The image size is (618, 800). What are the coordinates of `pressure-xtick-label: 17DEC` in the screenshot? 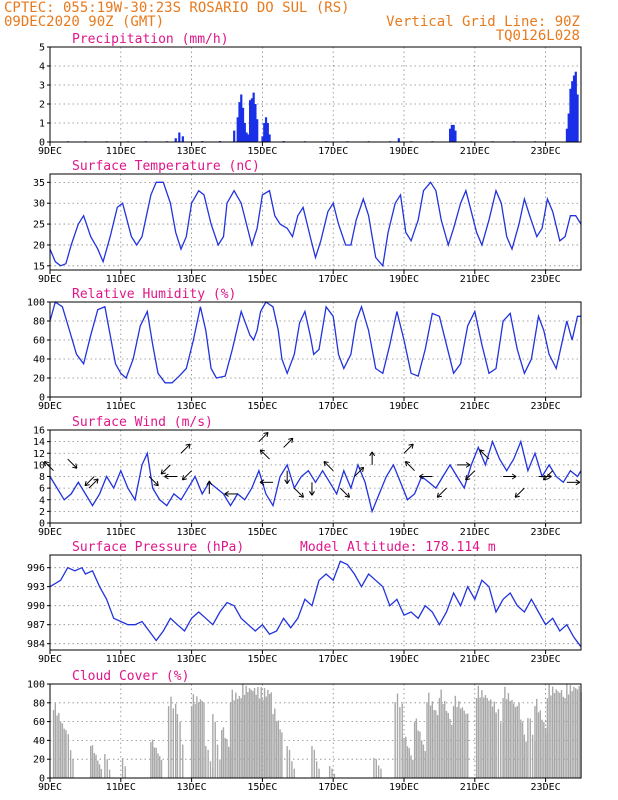 It's located at (333, 659).